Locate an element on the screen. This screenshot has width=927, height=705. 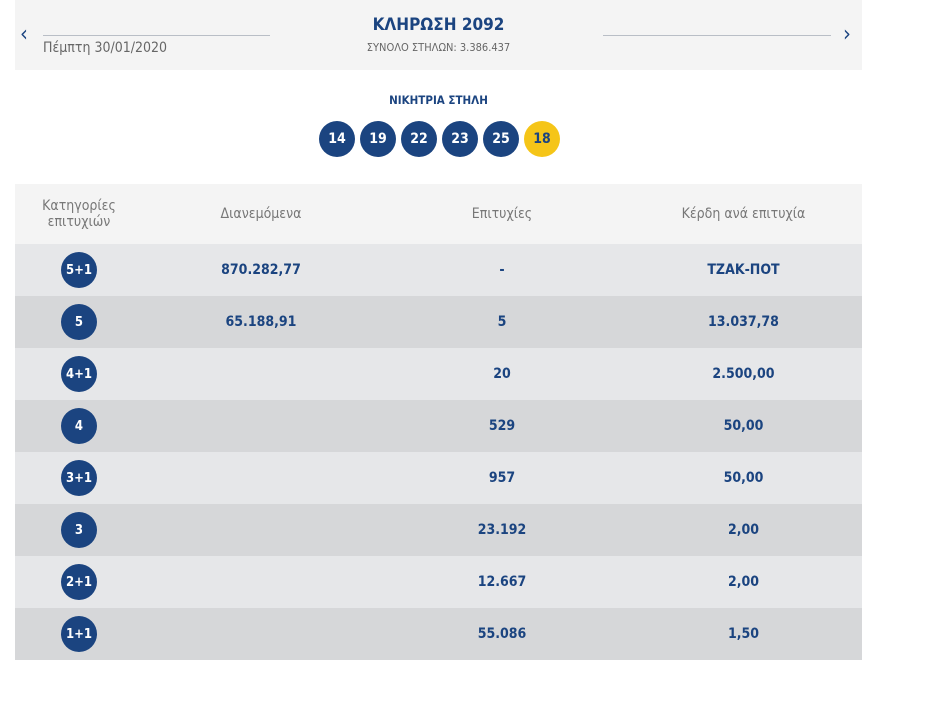
next-draw-arrow-icon: › is located at coordinates (847, 34).